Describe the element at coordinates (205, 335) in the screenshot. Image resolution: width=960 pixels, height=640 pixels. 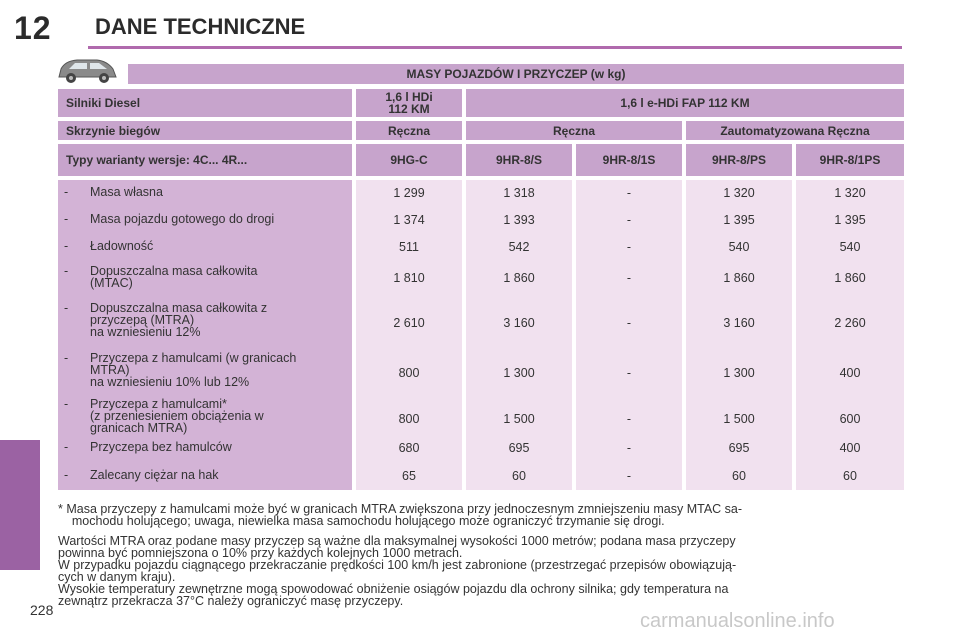
I see `label-column` at that location.